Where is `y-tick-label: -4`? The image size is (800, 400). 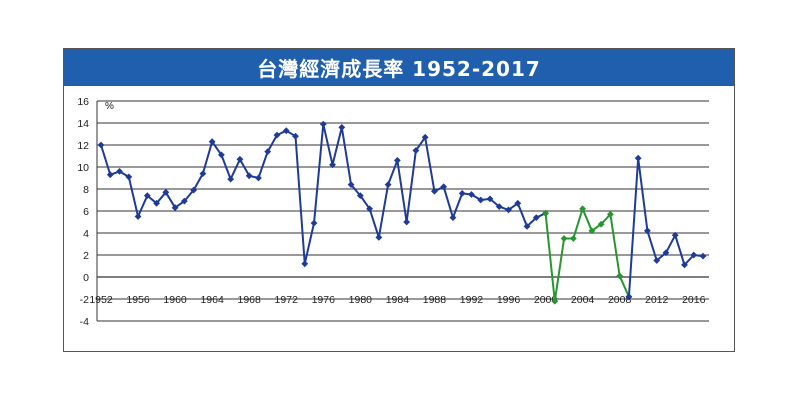 y-tick-label: -4 is located at coordinates (84, 322).